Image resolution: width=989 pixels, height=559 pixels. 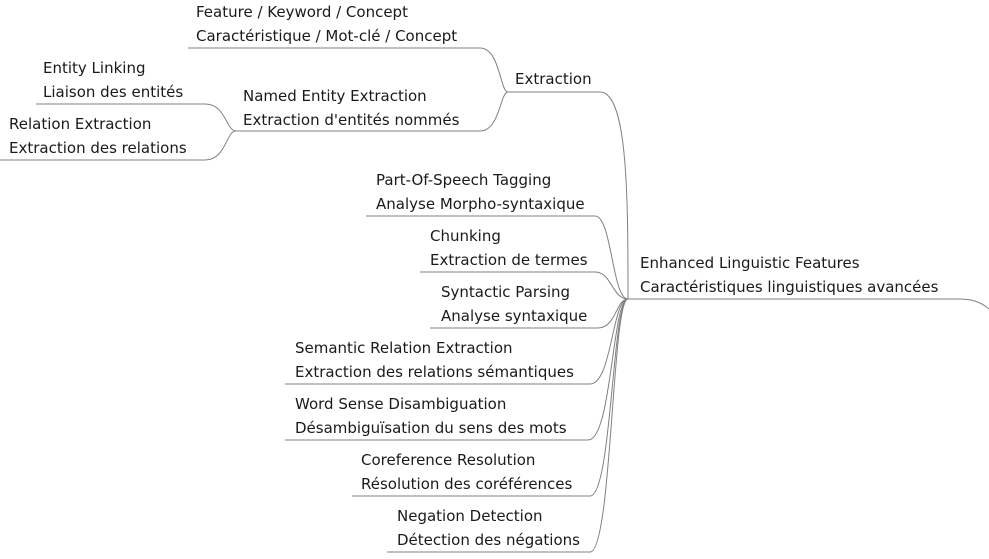 I want to click on node-label-fr: Résolution des coréférences, so click(x=467, y=484).